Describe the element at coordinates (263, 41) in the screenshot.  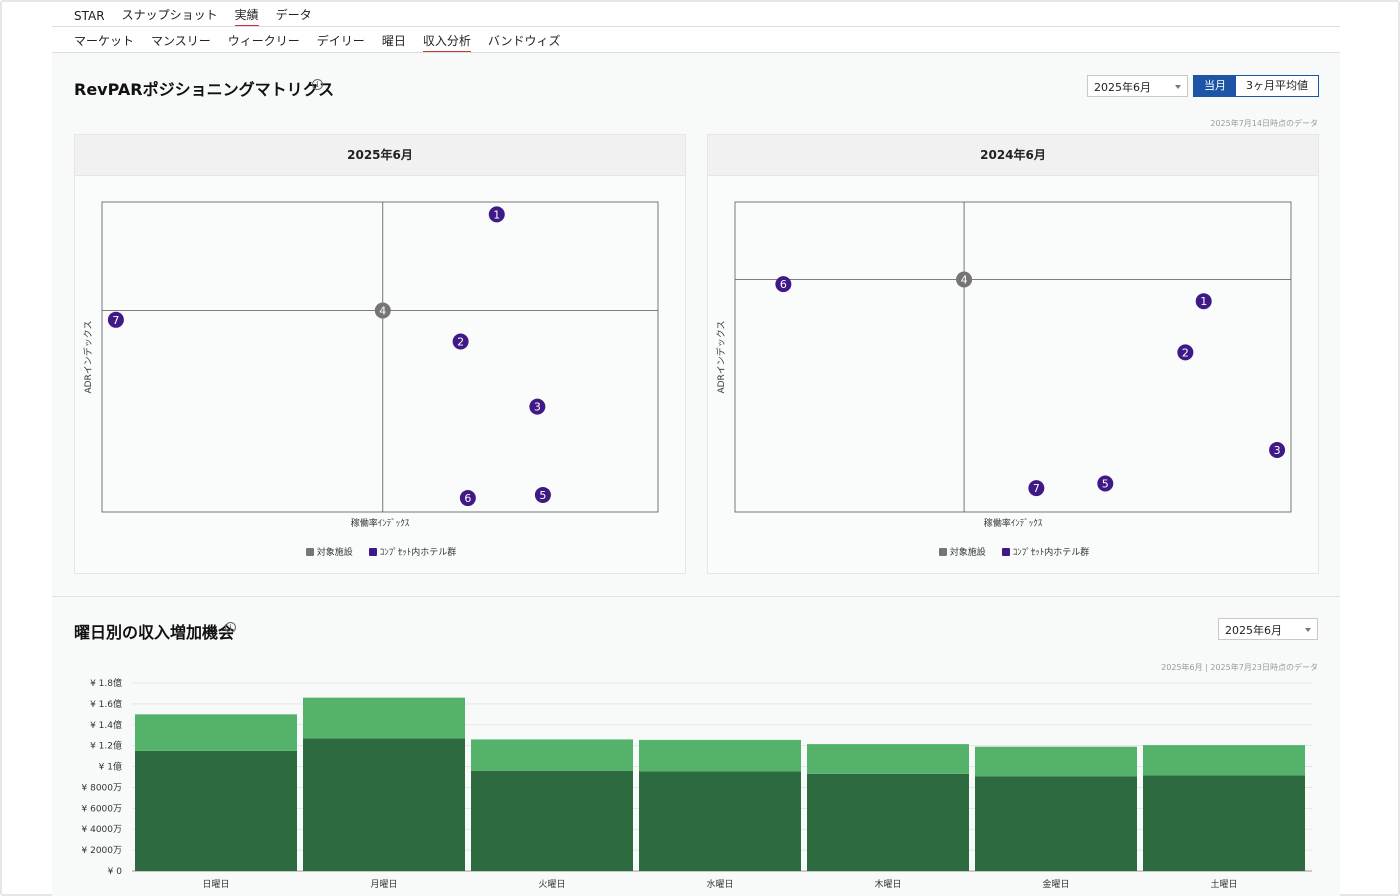
I see `subnav-tab-2: ウィークリー` at that location.